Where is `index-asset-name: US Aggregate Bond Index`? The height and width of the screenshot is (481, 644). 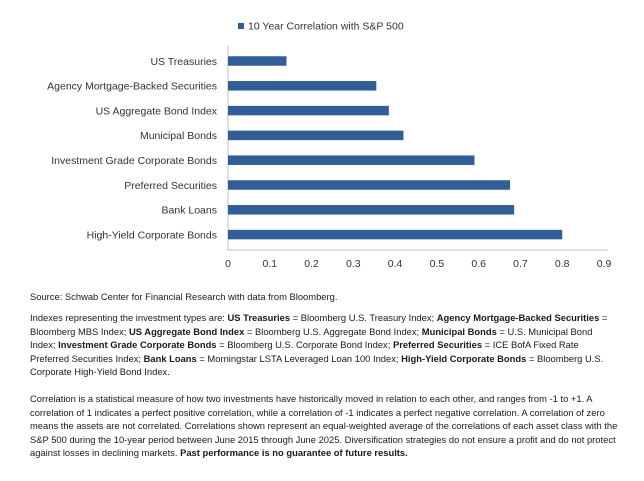
index-asset-name: US Aggregate Bond Index is located at coordinates (187, 331).